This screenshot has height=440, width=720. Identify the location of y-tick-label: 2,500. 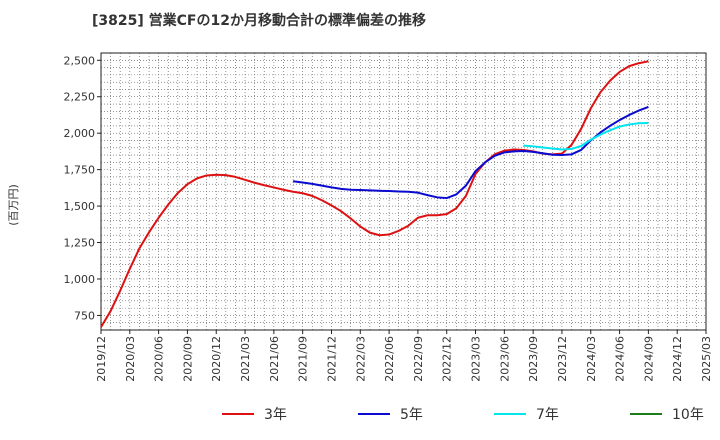
(80, 60).